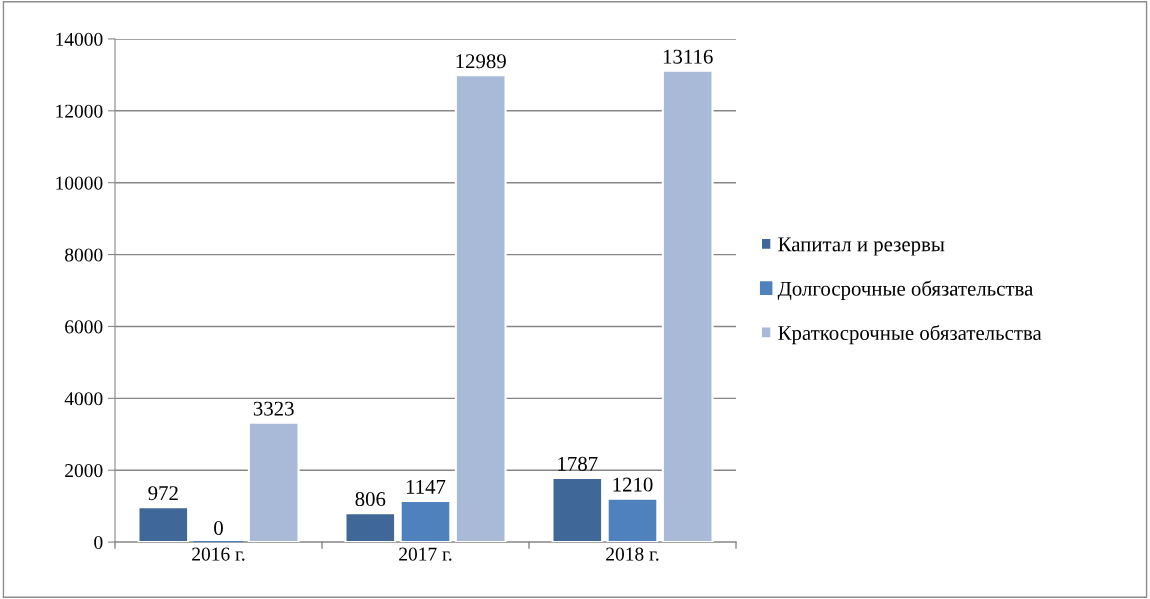 The width and height of the screenshot is (1150, 599). What do you see at coordinates (426, 486) in the screenshot?
I see `data-label: 1147` at bounding box center [426, 486].